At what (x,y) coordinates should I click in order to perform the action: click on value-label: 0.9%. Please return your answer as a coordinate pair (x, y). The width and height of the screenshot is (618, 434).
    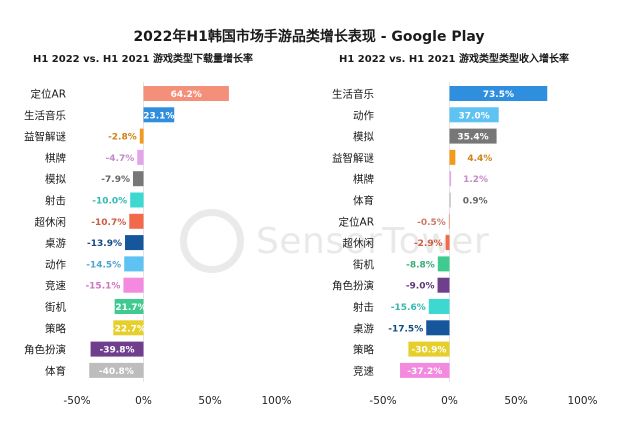
    Looking at the image, I should click on (475, 202).